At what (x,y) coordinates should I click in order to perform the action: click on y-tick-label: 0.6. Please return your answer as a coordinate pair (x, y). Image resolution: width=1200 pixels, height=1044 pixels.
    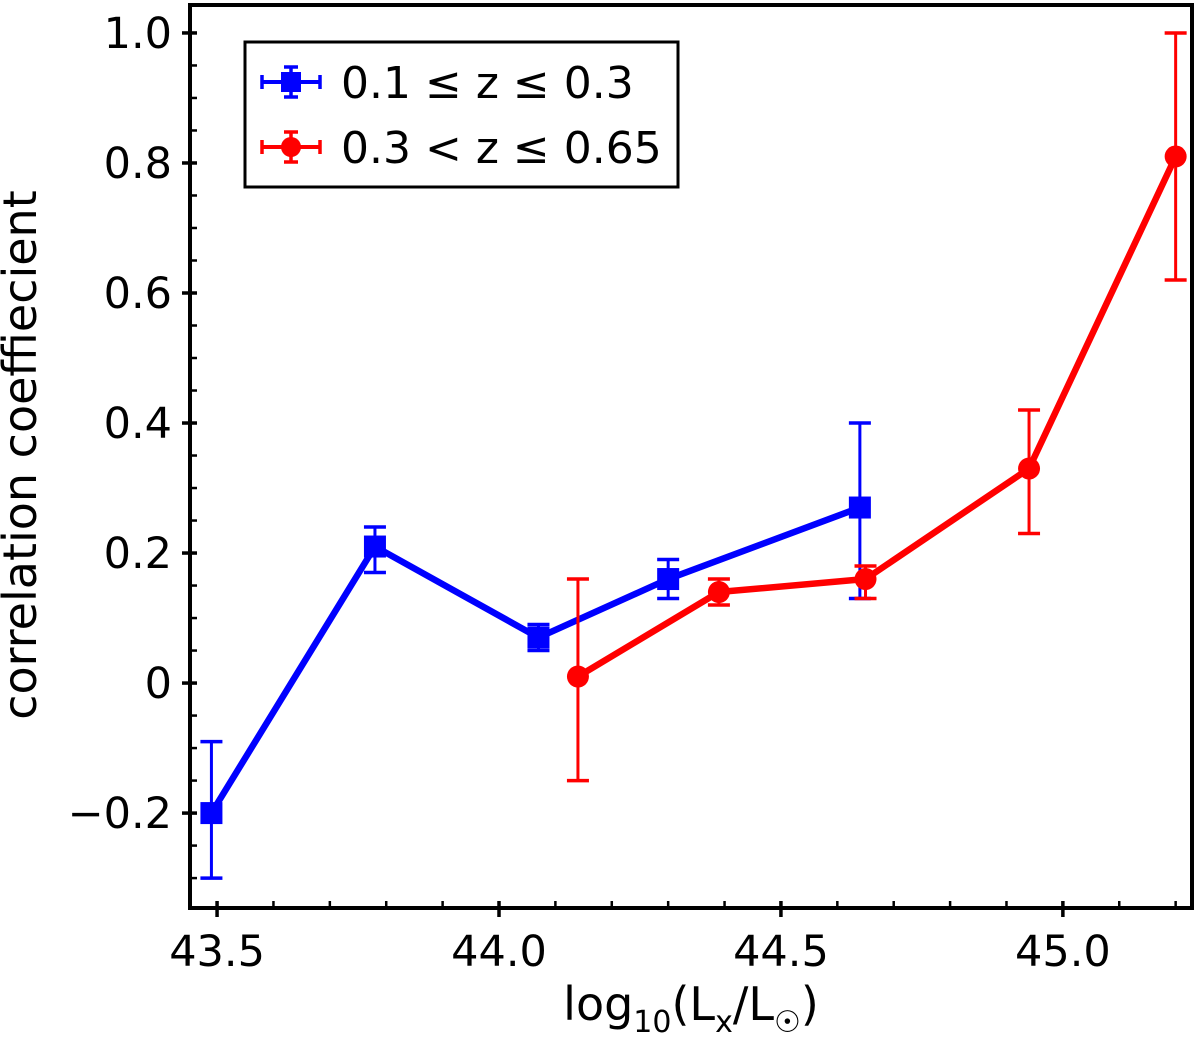
    Looking at the image, I should click on (138, 294).